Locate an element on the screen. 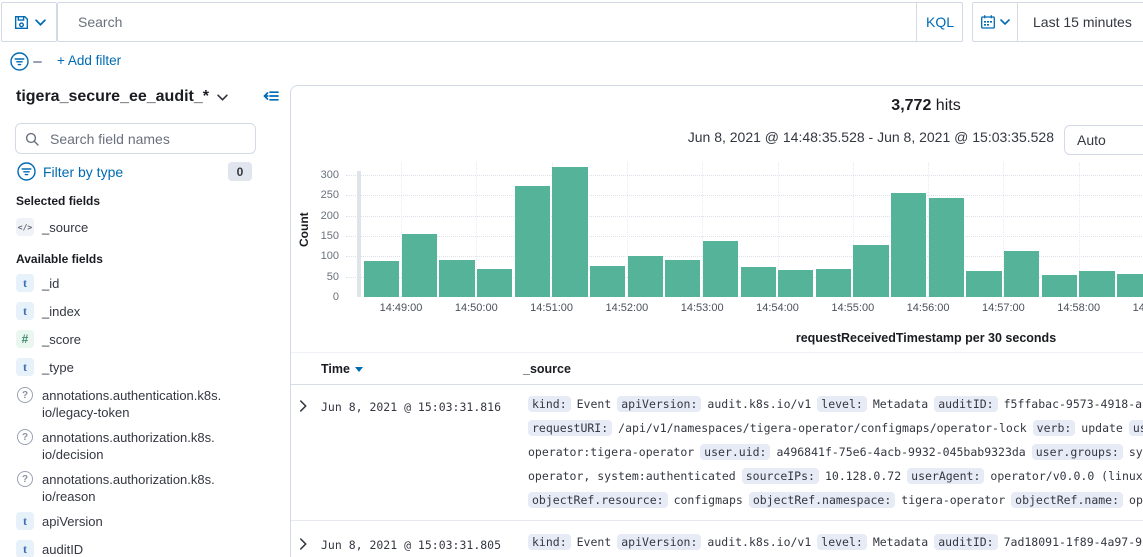 This screenshot has height=557, width=1143. field-item-_source: </> _source is located at coordinates (52, 227).